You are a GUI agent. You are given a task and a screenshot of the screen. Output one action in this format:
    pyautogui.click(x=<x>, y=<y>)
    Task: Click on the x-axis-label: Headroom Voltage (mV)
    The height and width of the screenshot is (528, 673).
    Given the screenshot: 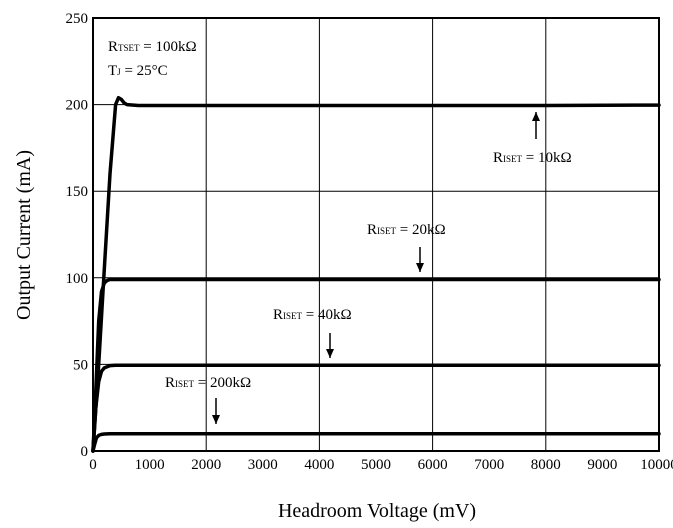 What is the action you would take?
    pyautogui.click(x=377, y=511)
    